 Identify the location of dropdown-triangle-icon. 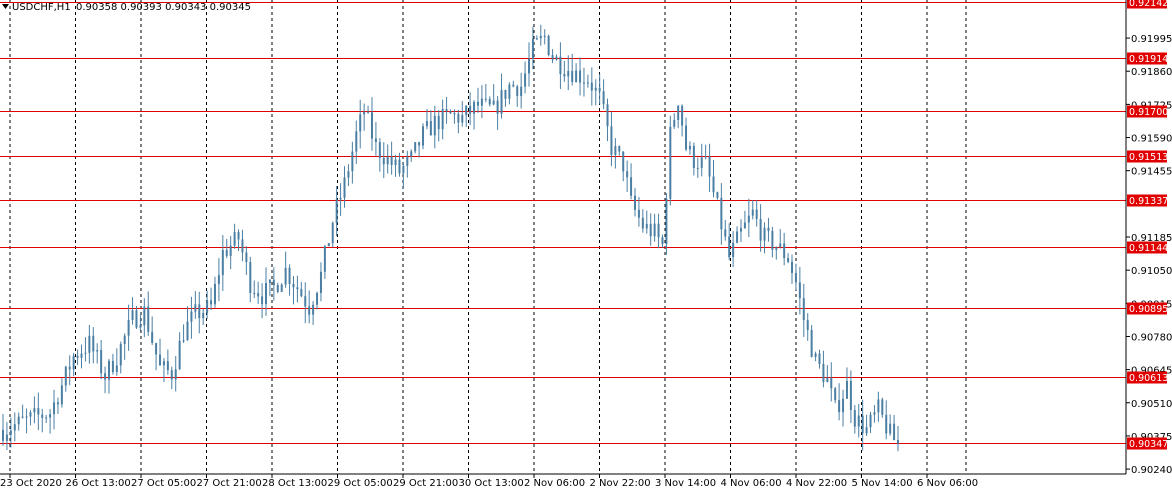
(5, 6).